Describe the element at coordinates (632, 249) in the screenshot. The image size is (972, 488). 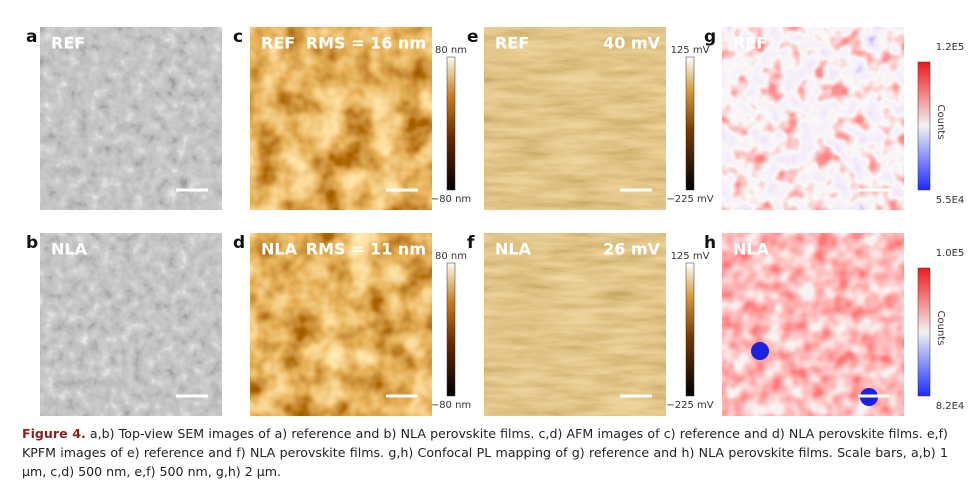
I see `panel-note: 26 mV` at that location.